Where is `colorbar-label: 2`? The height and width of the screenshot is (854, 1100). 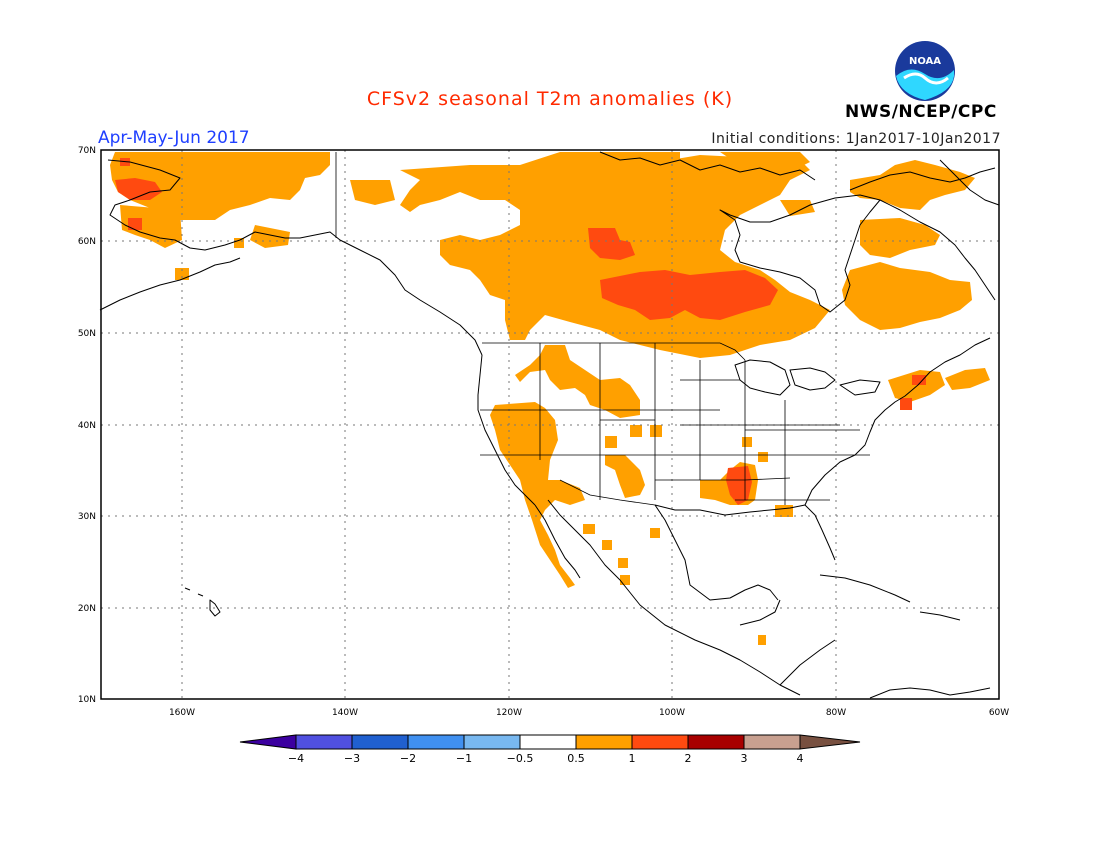
colorbar-label: 2 is located at coordinates (688, 758).